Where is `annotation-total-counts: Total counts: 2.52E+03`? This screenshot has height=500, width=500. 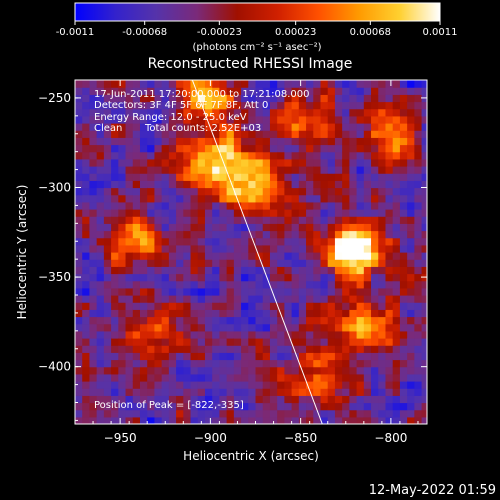
annotation-total-counts: Total counts: 2.52E+03 is located at coordinates (202, 128).